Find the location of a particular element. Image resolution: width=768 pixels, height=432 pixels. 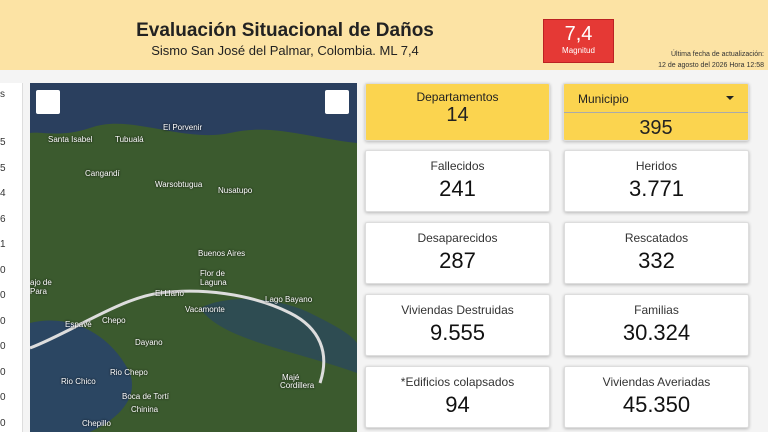

stat-value: 241 is located at coordinates (457, 188).